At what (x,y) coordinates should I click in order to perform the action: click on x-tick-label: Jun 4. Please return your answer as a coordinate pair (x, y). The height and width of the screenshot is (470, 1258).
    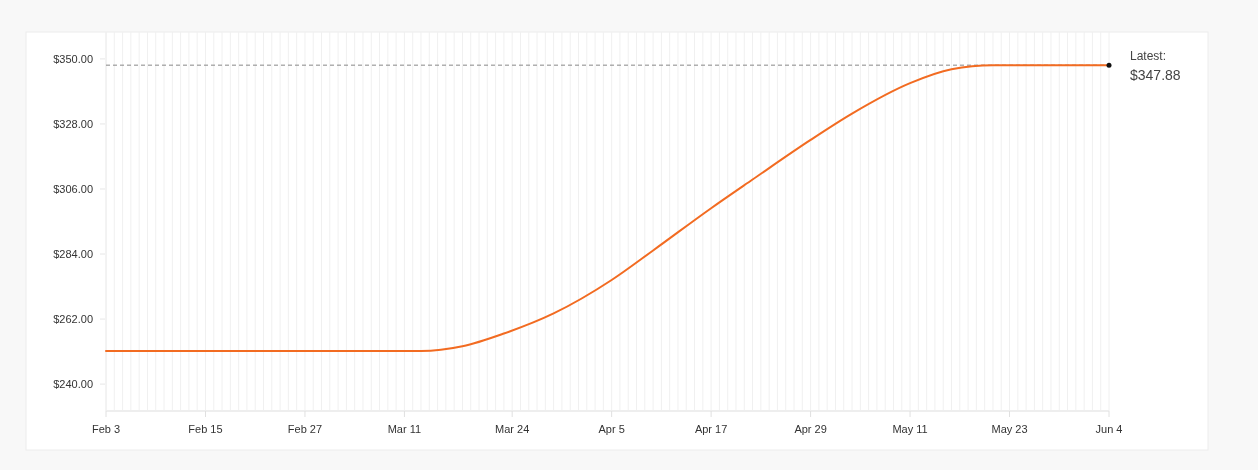
    Looking at the image, I should click on (1109, 429).